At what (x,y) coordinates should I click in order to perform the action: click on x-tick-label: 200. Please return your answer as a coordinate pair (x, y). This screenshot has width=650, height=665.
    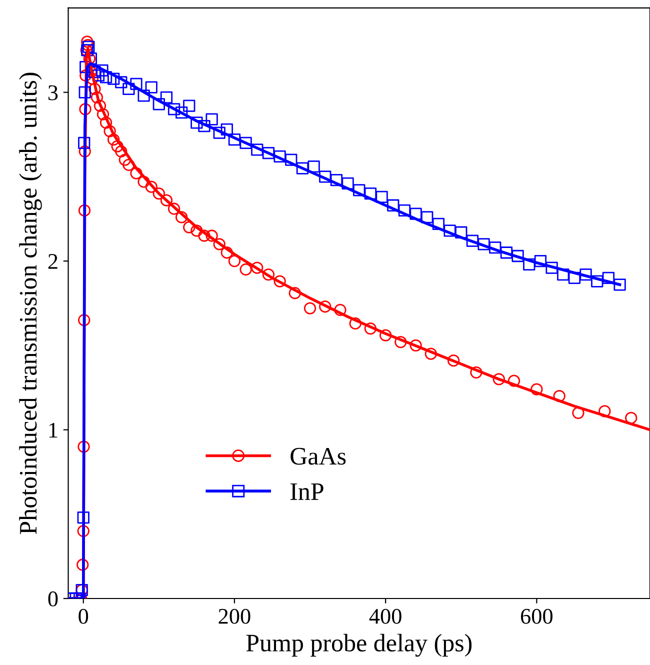
    Looking at the image, I should click on (234, 616).